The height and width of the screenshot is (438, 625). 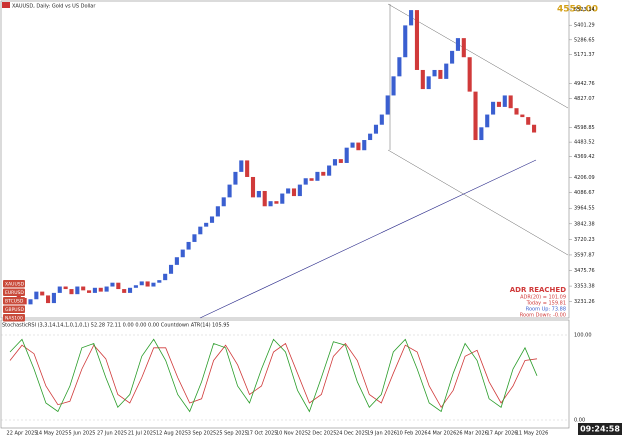 I want to click on button-label: NAS100, so click(x=14, y=319).